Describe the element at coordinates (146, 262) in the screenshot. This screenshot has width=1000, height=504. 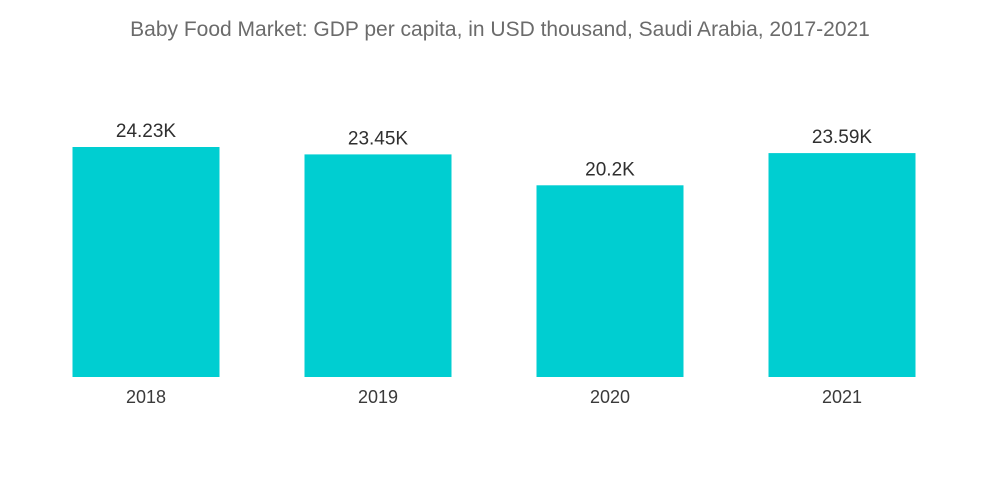
I see `bar-2018` at that location.